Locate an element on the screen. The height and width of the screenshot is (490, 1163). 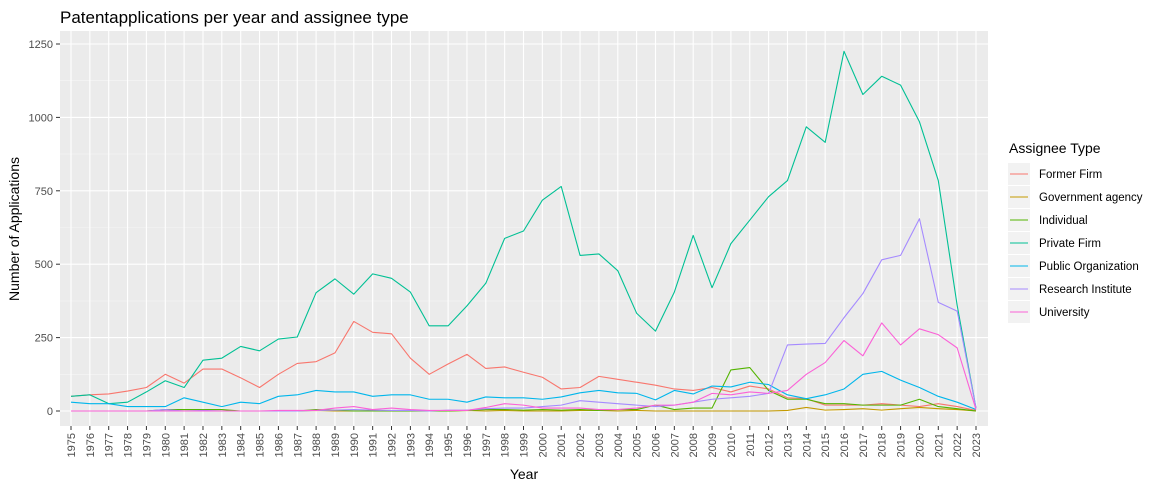
x-tick-label: 1993 is located at coordinates (411, 445).